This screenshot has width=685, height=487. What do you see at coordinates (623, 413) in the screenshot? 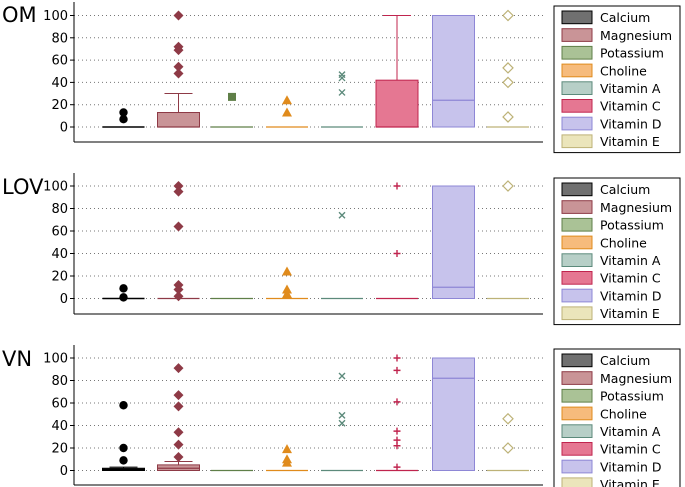
I see `legend-label: Choline` at bounding box center [623, 413].